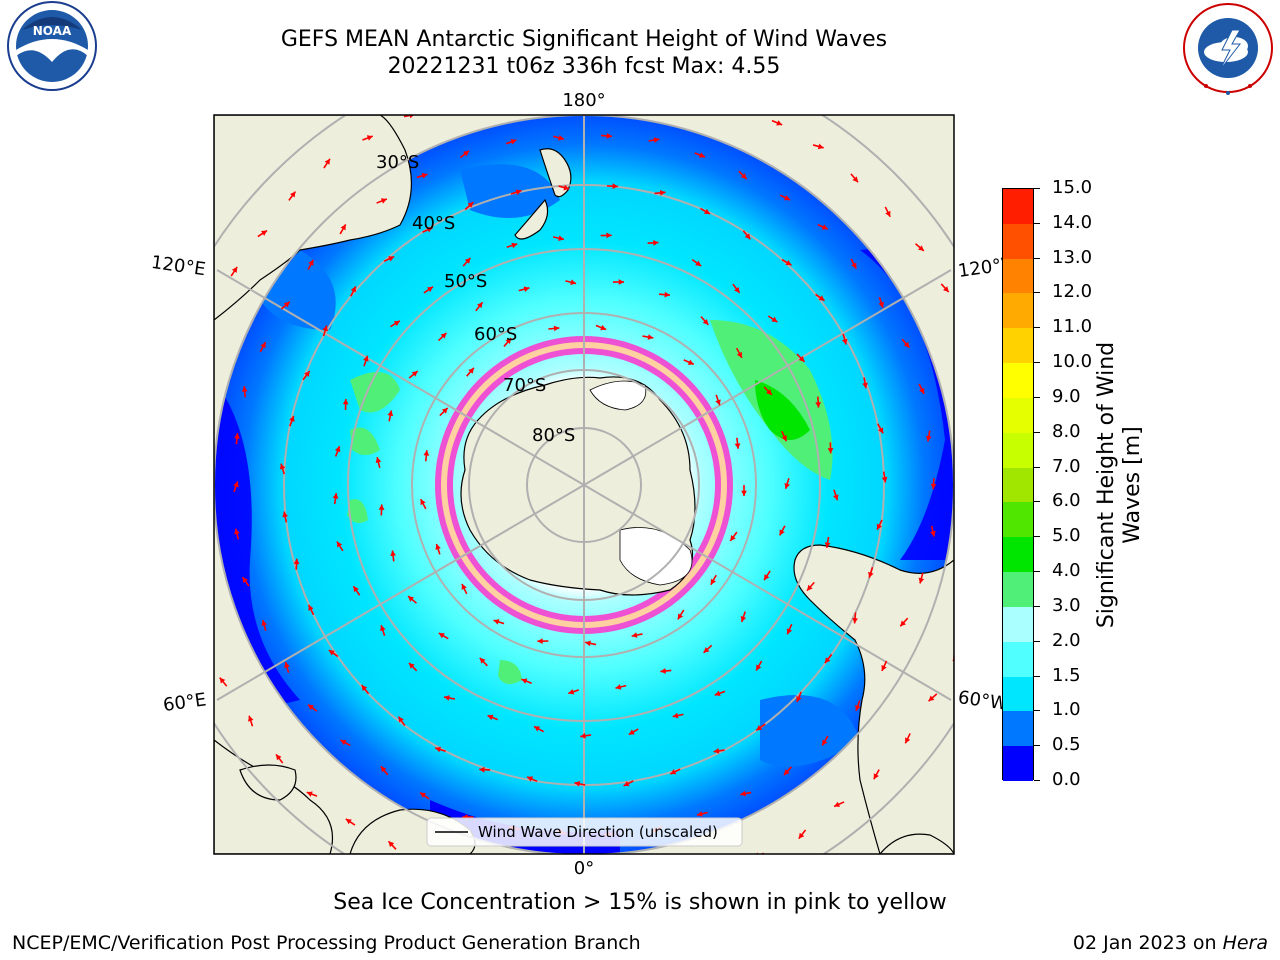 The height and width of the screenshot is (960, 1280). Describe the element at coordinates (1066, 779) in the screenshot. I see `colorbar-tick-label: 0.0` at that location.